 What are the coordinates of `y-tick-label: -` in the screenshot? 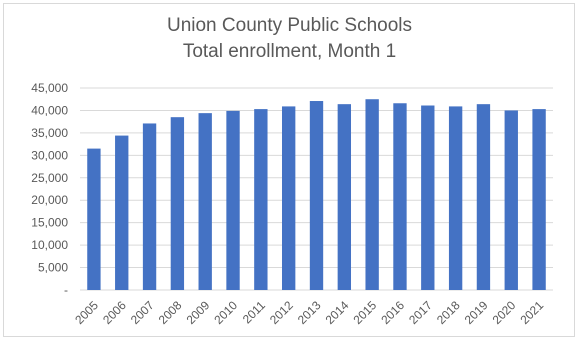 It's located at (66, 290).